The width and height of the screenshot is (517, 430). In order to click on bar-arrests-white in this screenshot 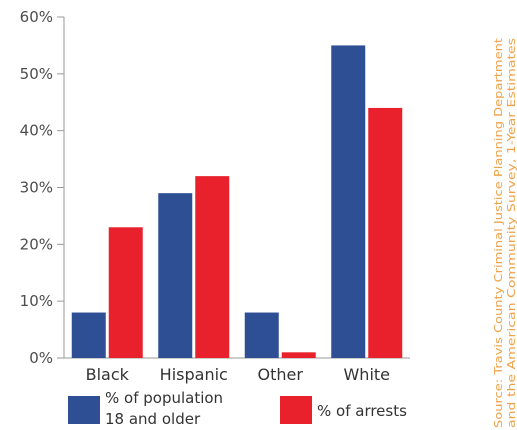, I will do `click(385, 232)`.